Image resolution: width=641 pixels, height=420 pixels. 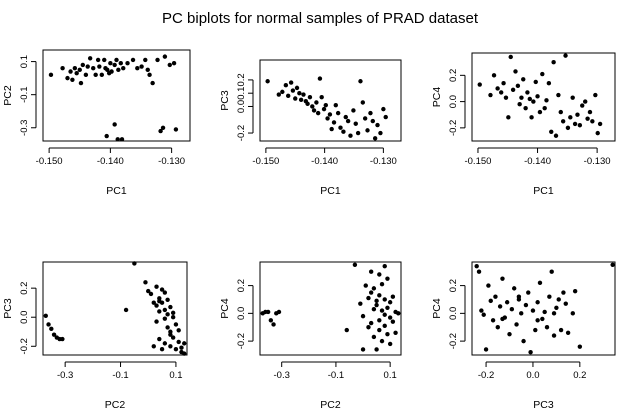 What do you see at coordinates (282, 375) in the screenshot?
I see `x-tick-label: -0.3` at bounding box center [282, 375].